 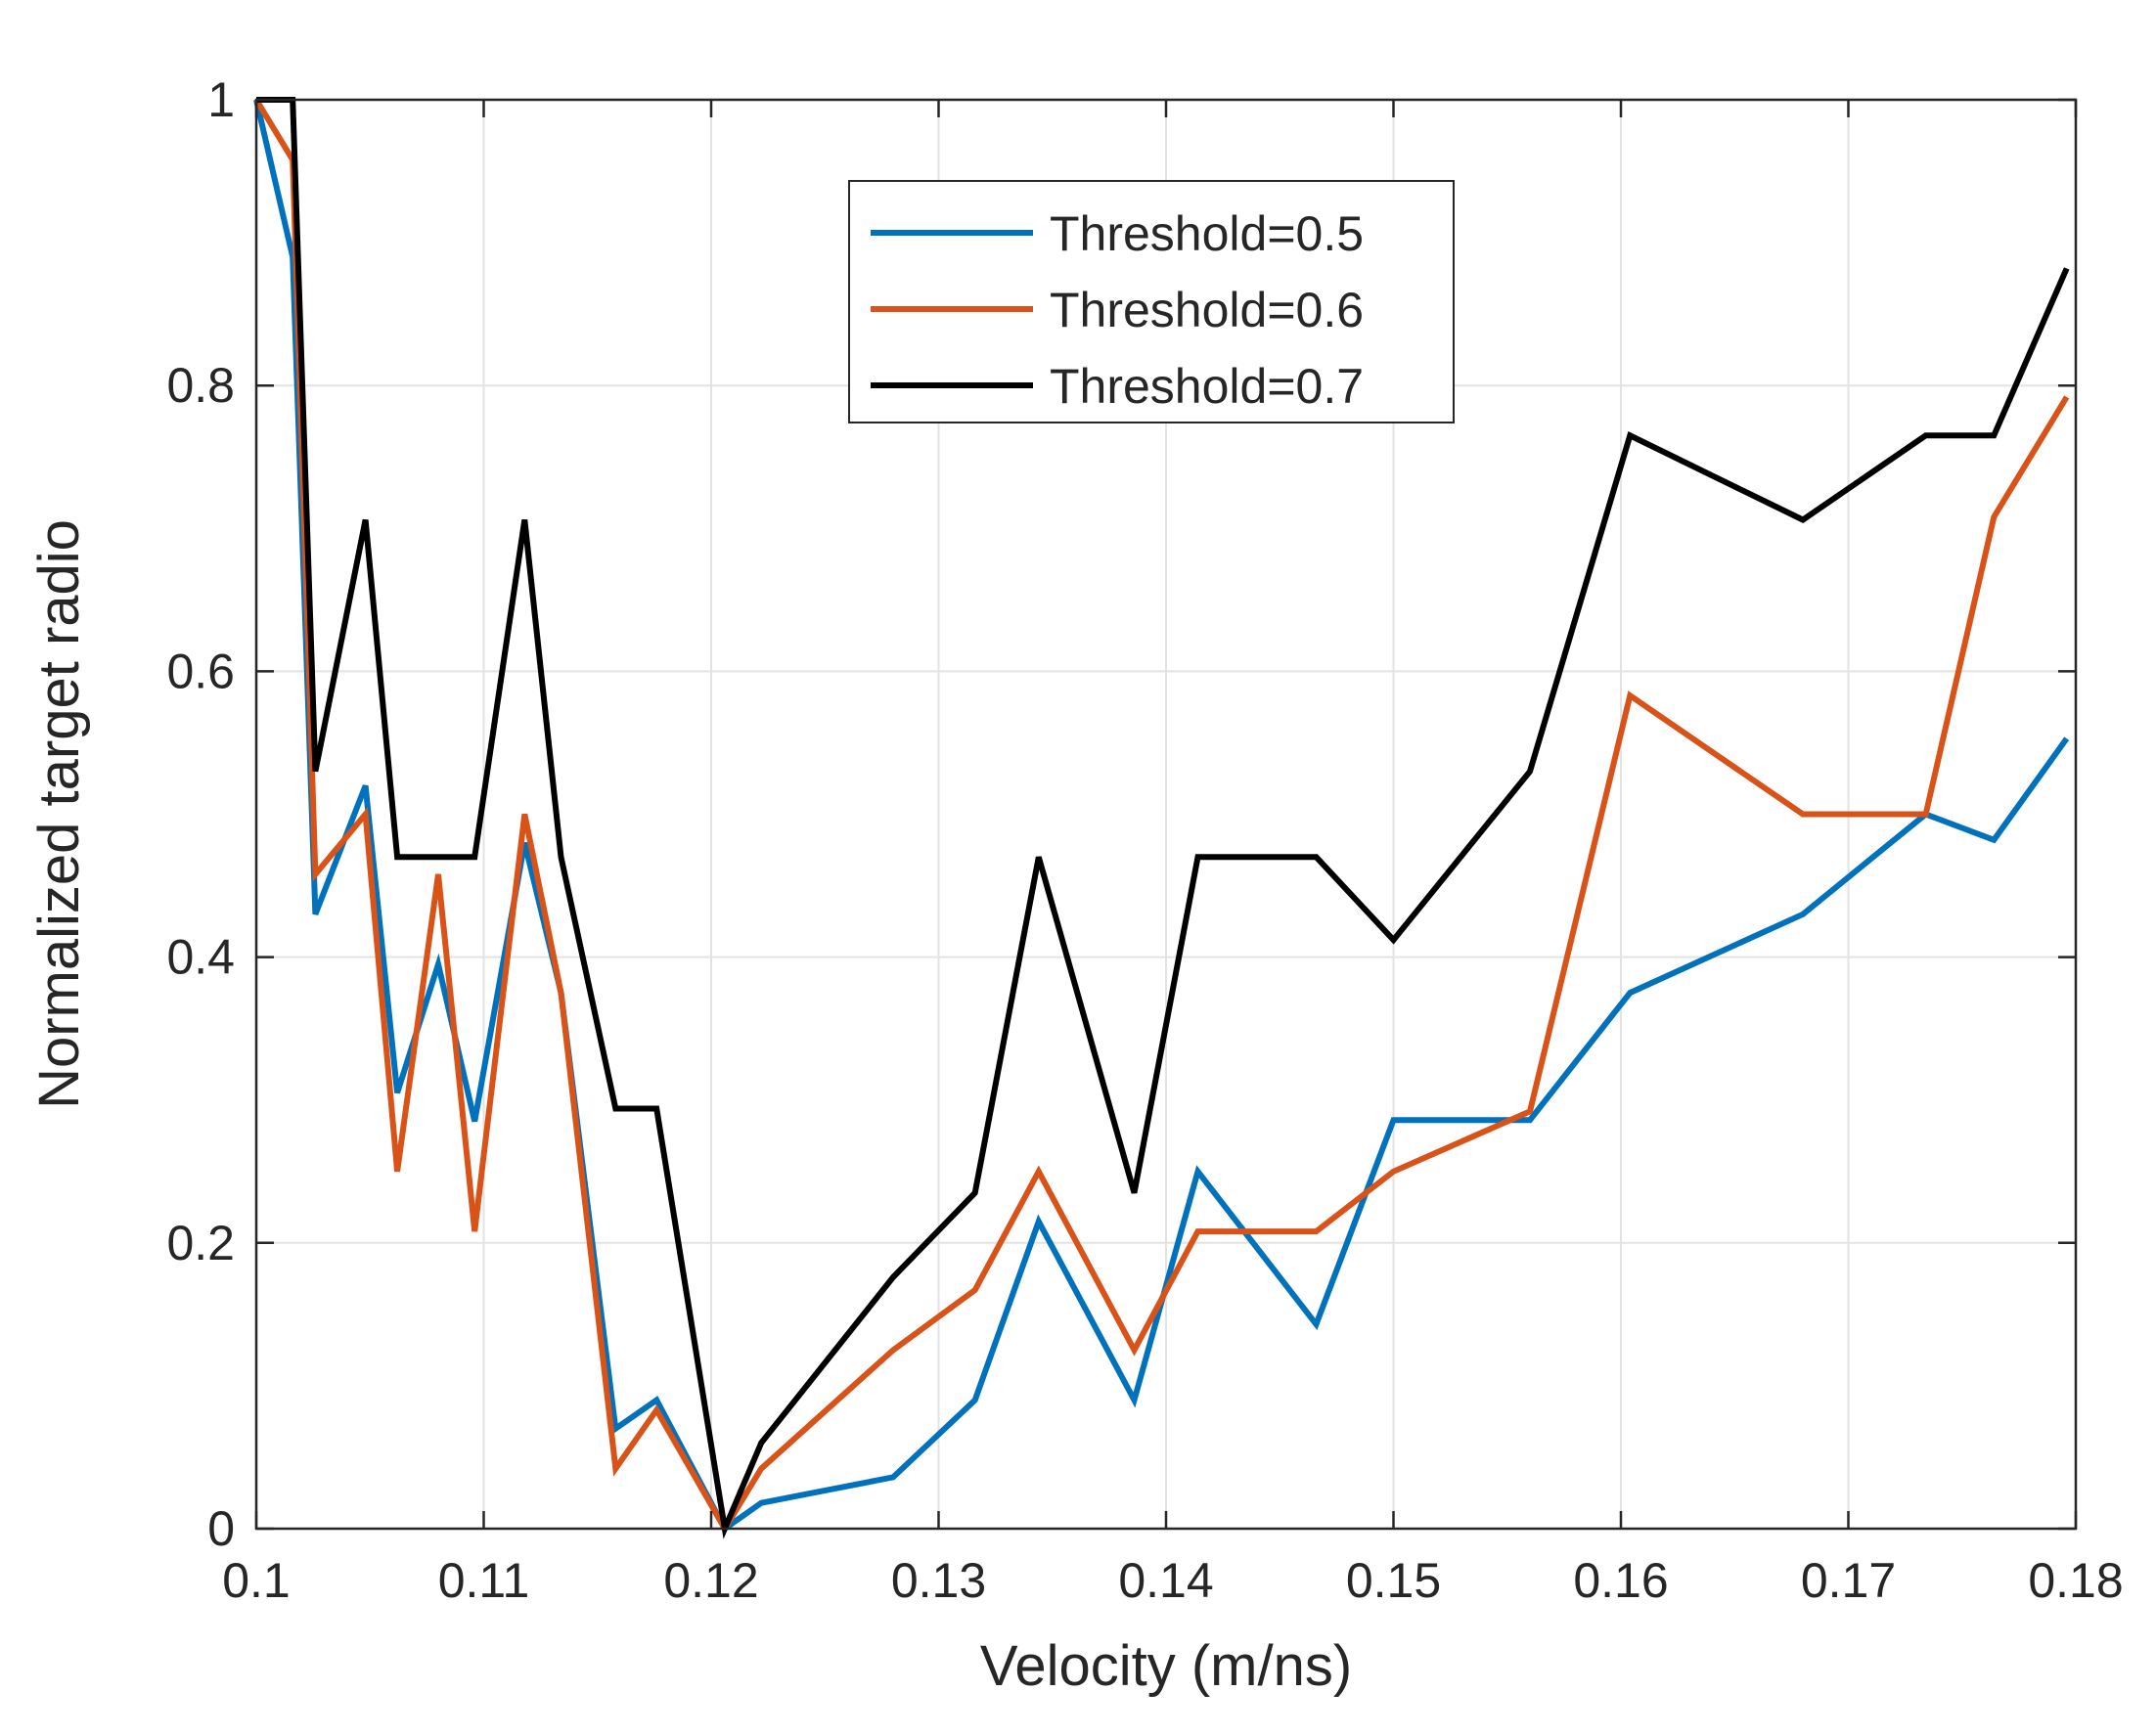 What do you see at coordinates (1207, 234) in the screenshot?
I see `legend-label-1: Threshold=0.5` at bounding box center [1207, 234].